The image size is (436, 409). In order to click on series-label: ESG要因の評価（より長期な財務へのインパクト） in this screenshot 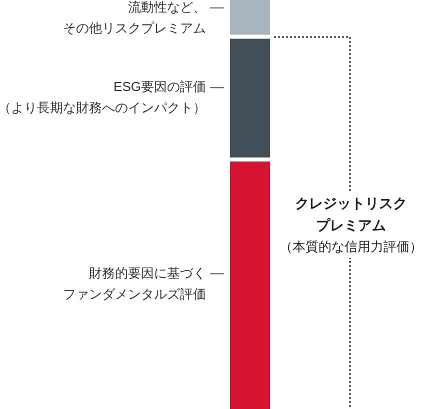, I will do `click(103, 97)`.